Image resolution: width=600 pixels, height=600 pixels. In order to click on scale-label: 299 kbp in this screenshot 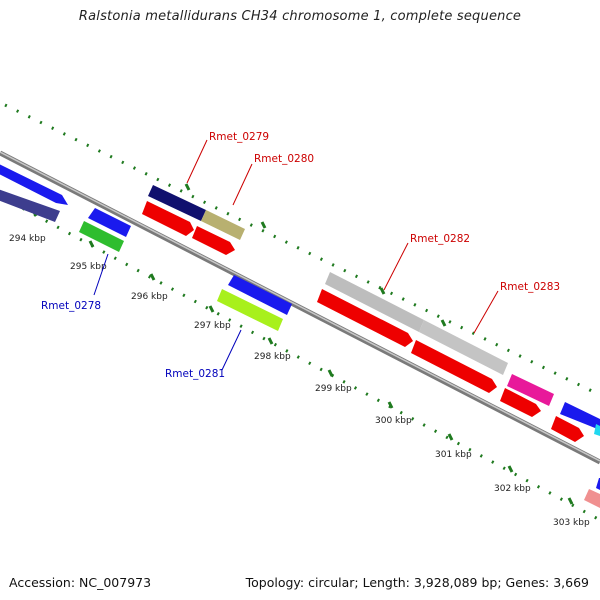, I will do `click(333, 389)`.